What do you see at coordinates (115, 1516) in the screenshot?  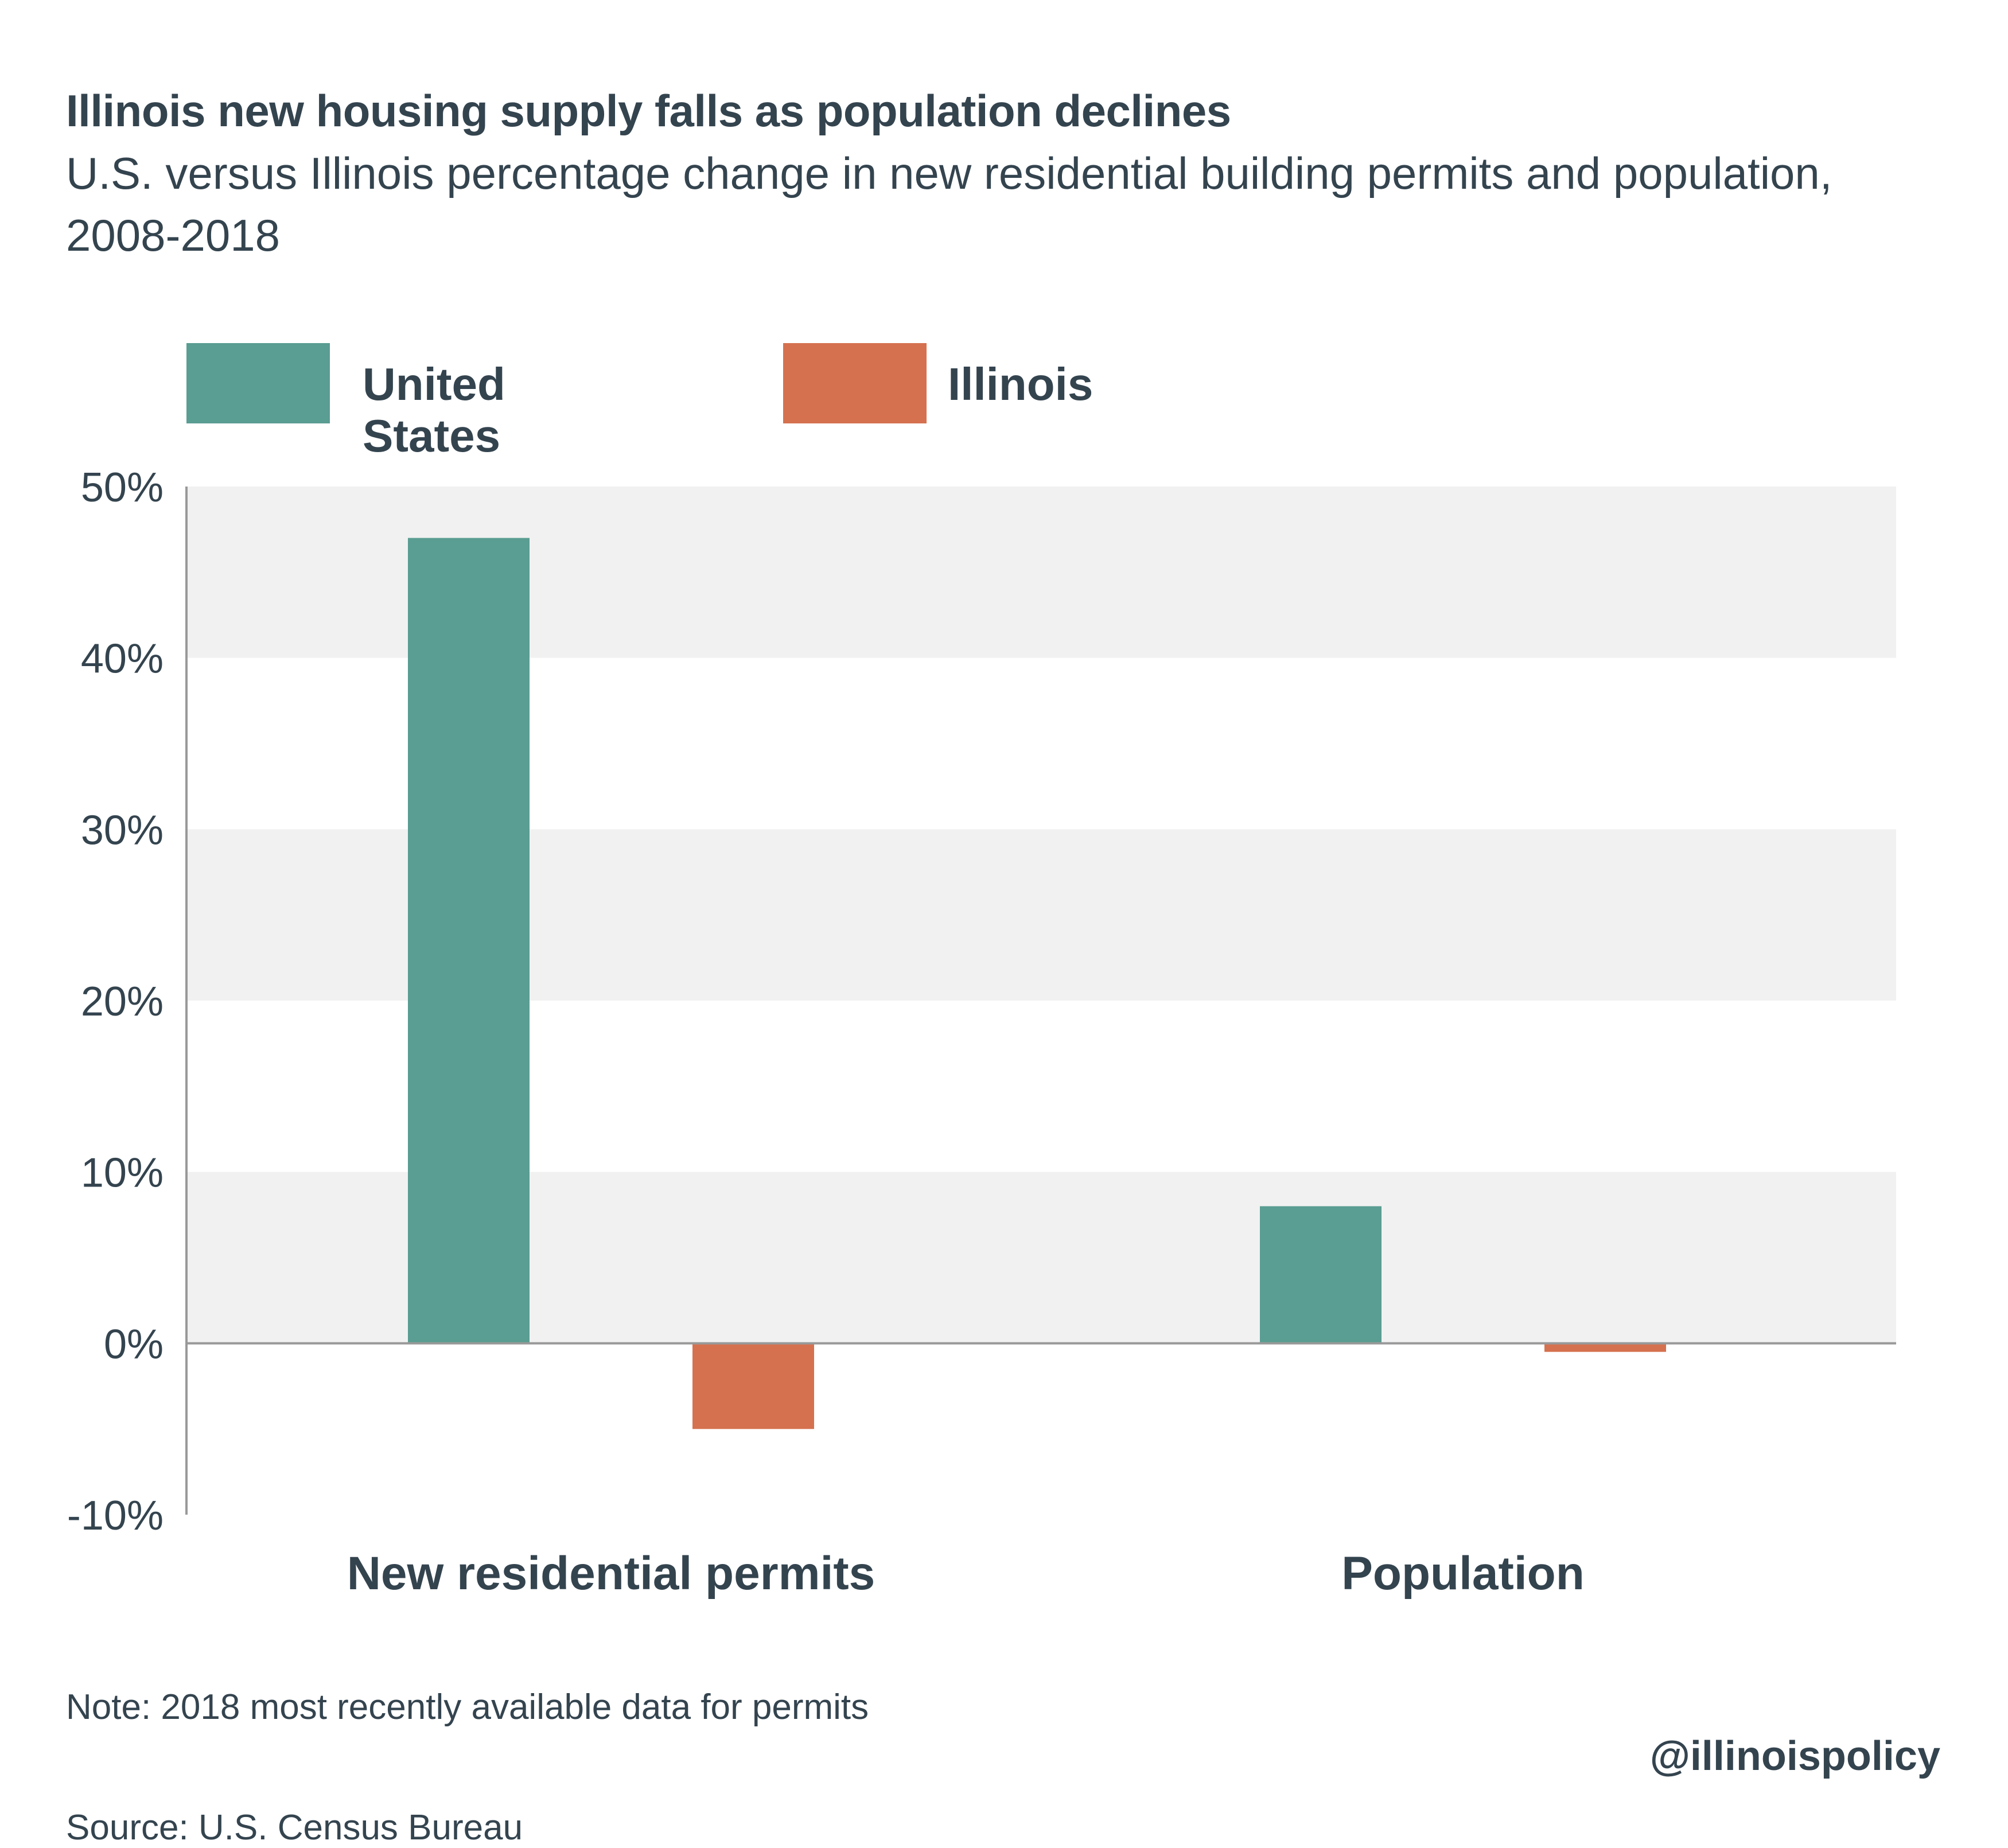 I see `y-tick-label: -10%` at bounding box center [115, 1516].